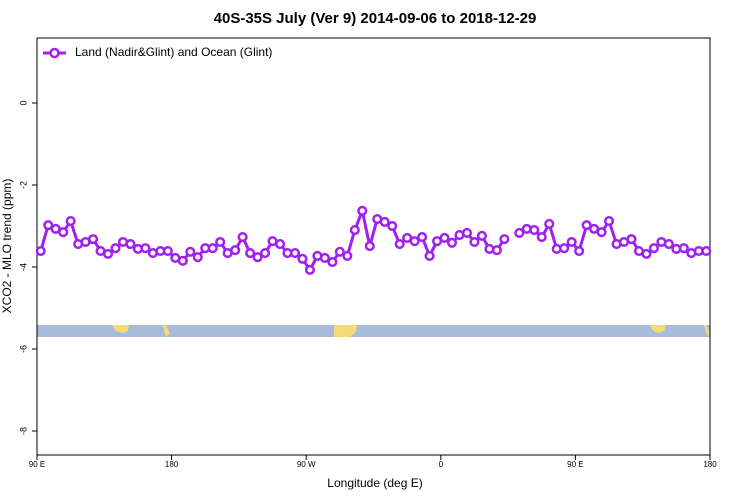 The width and height of the screenshot is (750, 500). What do you see at coordinates (373, 331) in the screenshot?
I see `land-strip` at bounding box center [373, 331].